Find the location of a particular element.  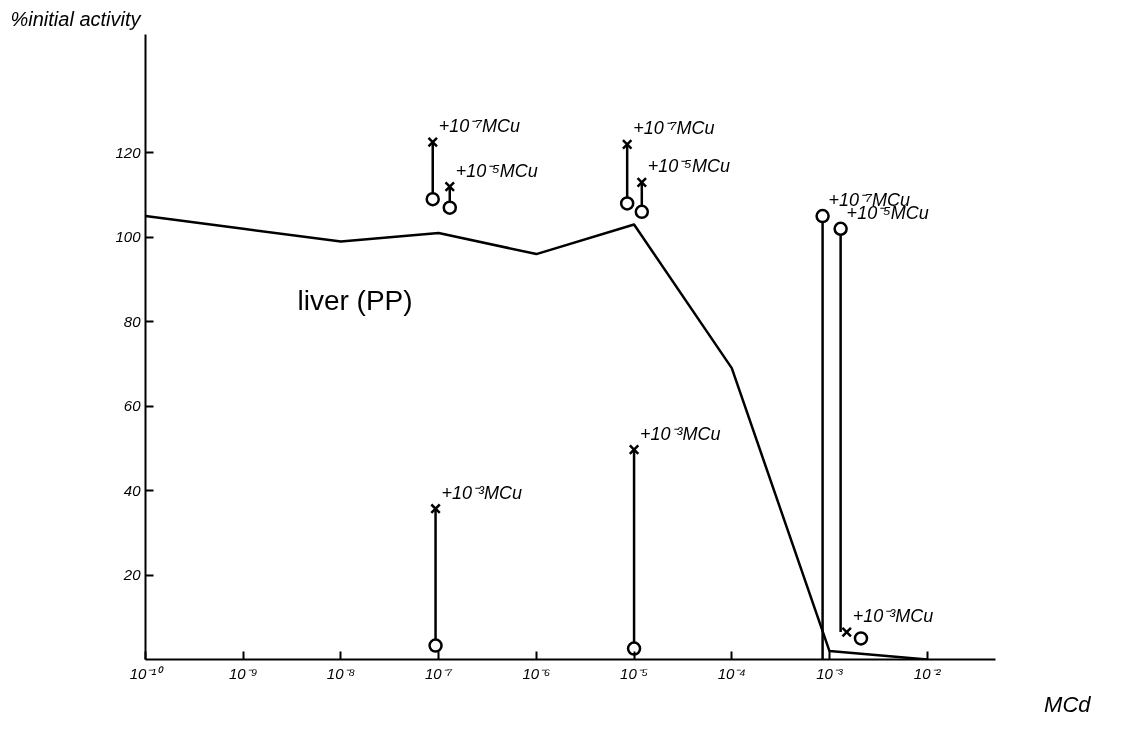

y-tick-label: 120 is located at coordinates (128, 152).